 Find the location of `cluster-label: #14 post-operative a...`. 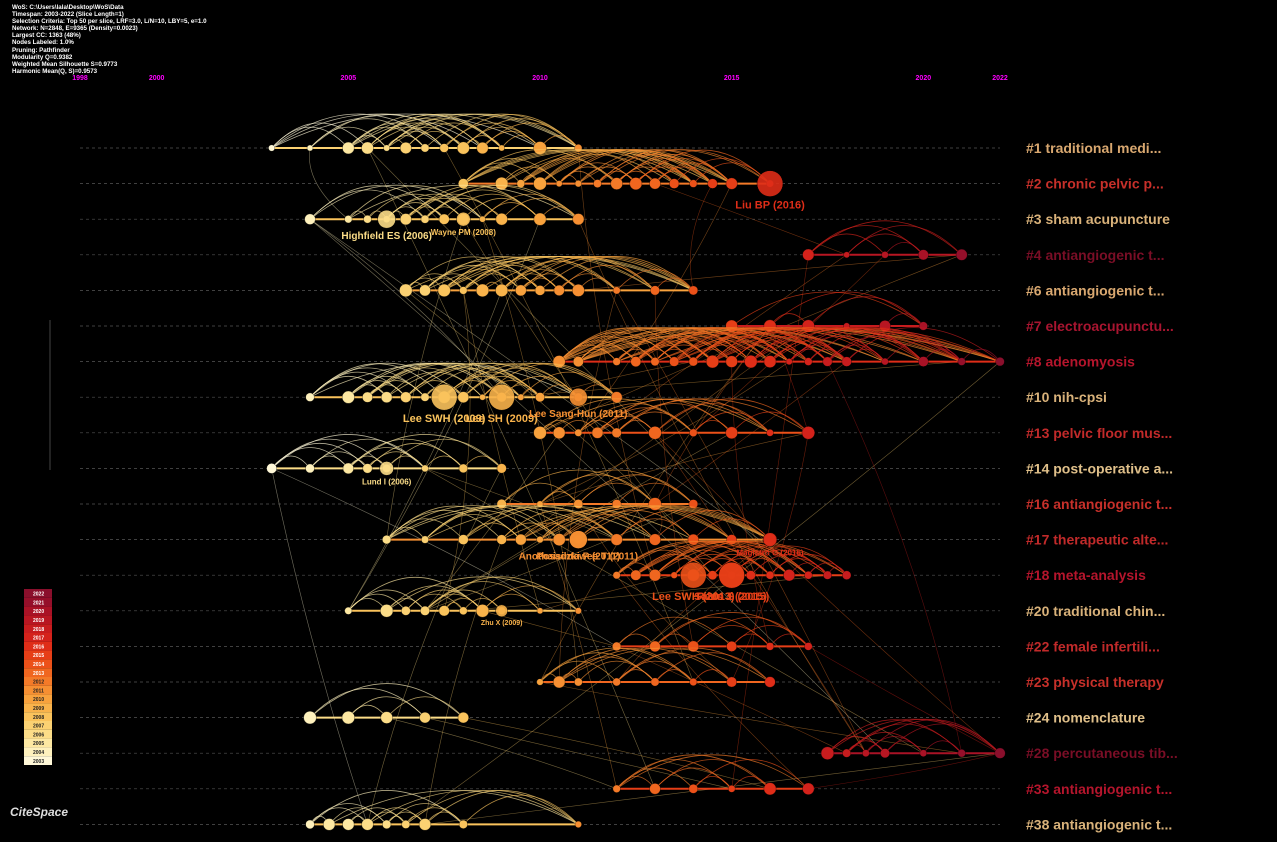

cluster-label: #14 post-operative a... is located at coordinates (1099, 468).